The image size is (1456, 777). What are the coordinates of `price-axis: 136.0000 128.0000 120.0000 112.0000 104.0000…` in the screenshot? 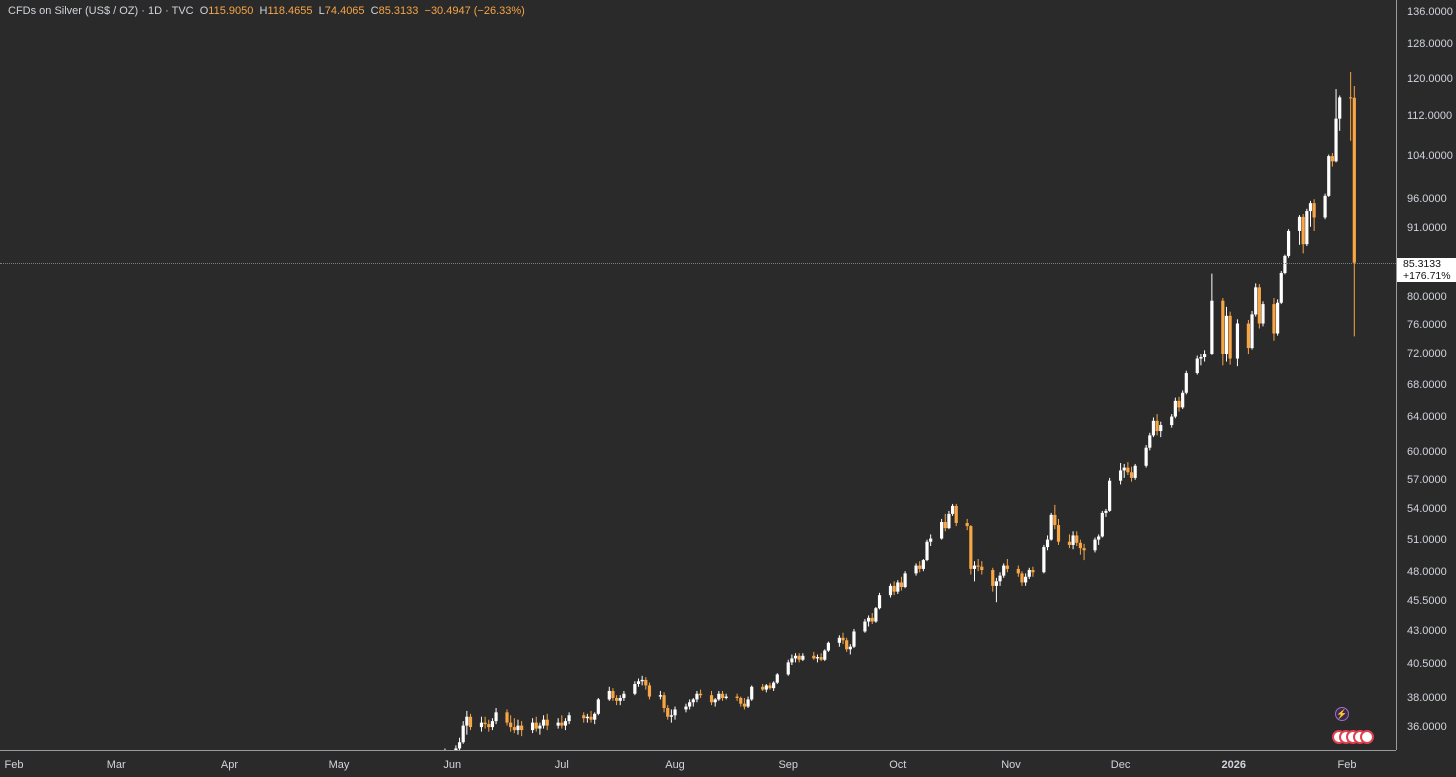 It's located at (1426, 375).